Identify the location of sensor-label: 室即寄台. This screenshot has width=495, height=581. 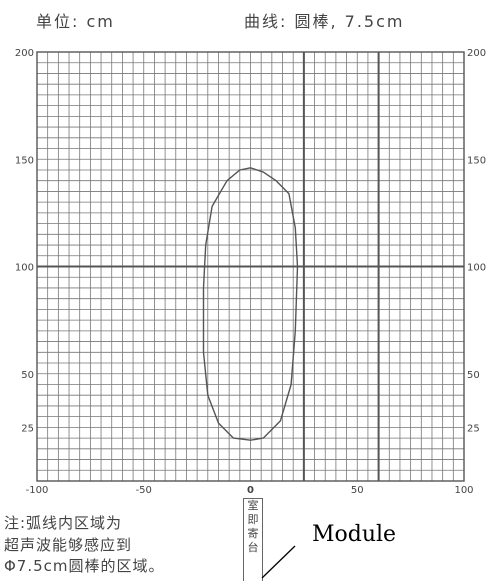
(253, 526).